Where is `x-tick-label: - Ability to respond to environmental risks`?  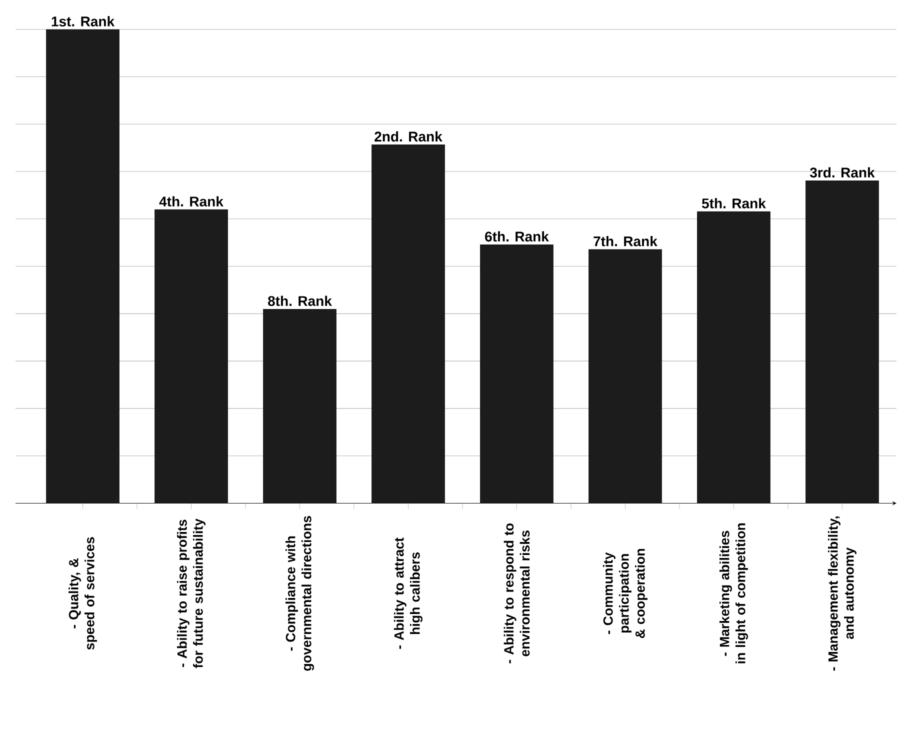
x-tick-label: - Ability to respond to environmental risks is located at coordinates (517, 593).